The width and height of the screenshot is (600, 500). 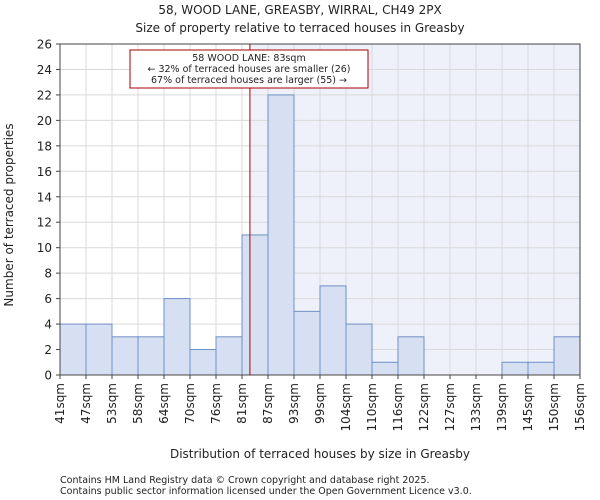 What do you see at coordinates (248, 58) in the screenshot?
I see `annotation-title: 58 WOOD LANE: 83sqm` at bounding box center [248, 58].